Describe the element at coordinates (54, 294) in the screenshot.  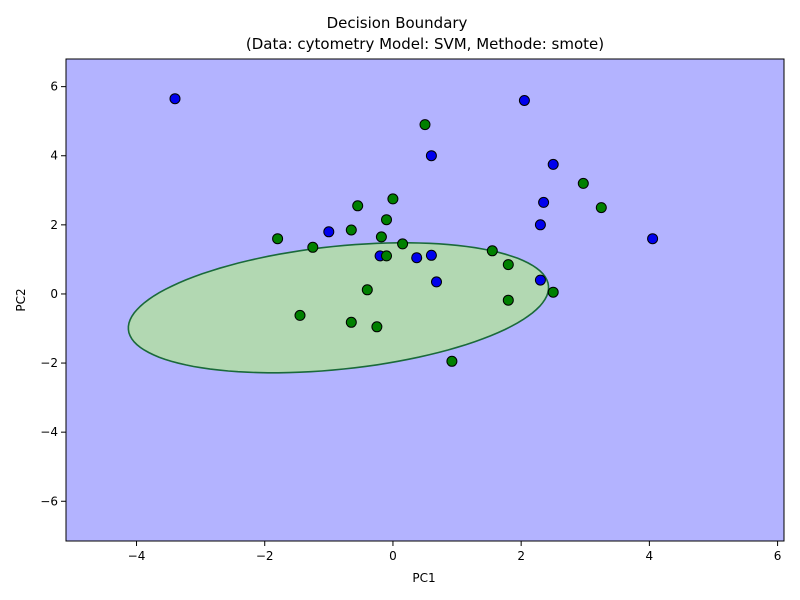
I see `y-tick-label: 0` at that location.